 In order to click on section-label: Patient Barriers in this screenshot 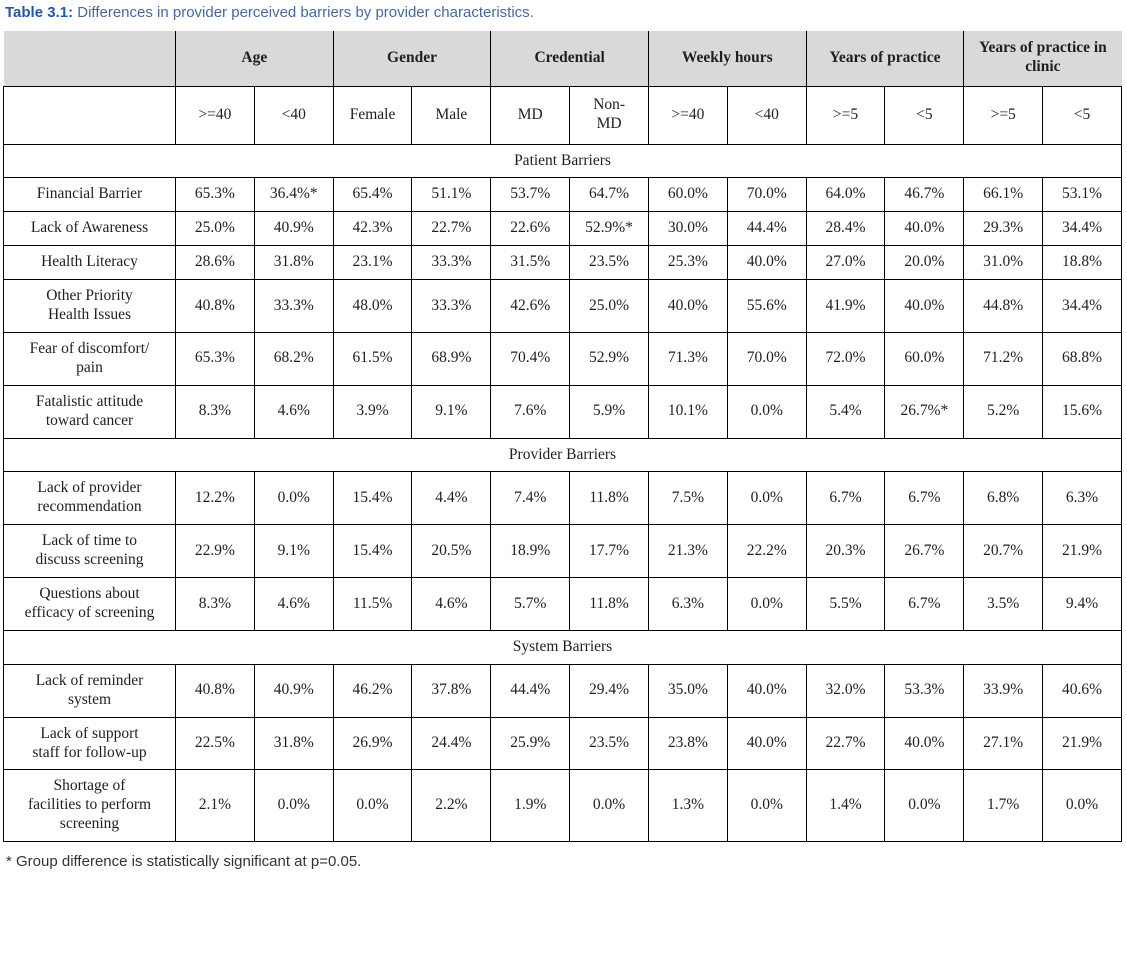, I will do `click(562, 161)`.